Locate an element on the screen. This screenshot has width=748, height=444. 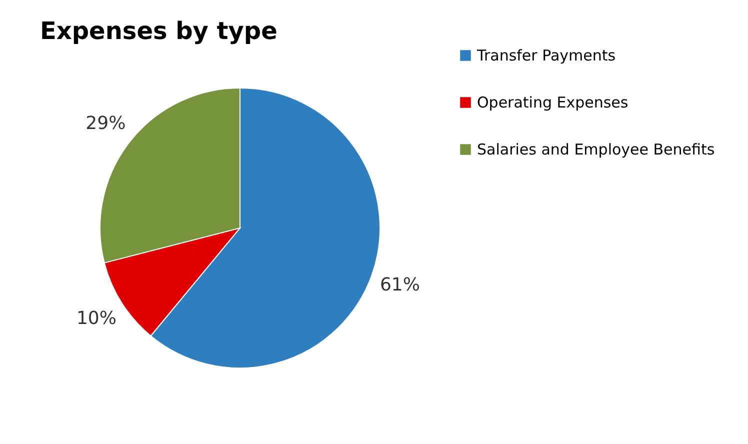
legend-label: Operating Expenses is located at coordinates (552, 103).